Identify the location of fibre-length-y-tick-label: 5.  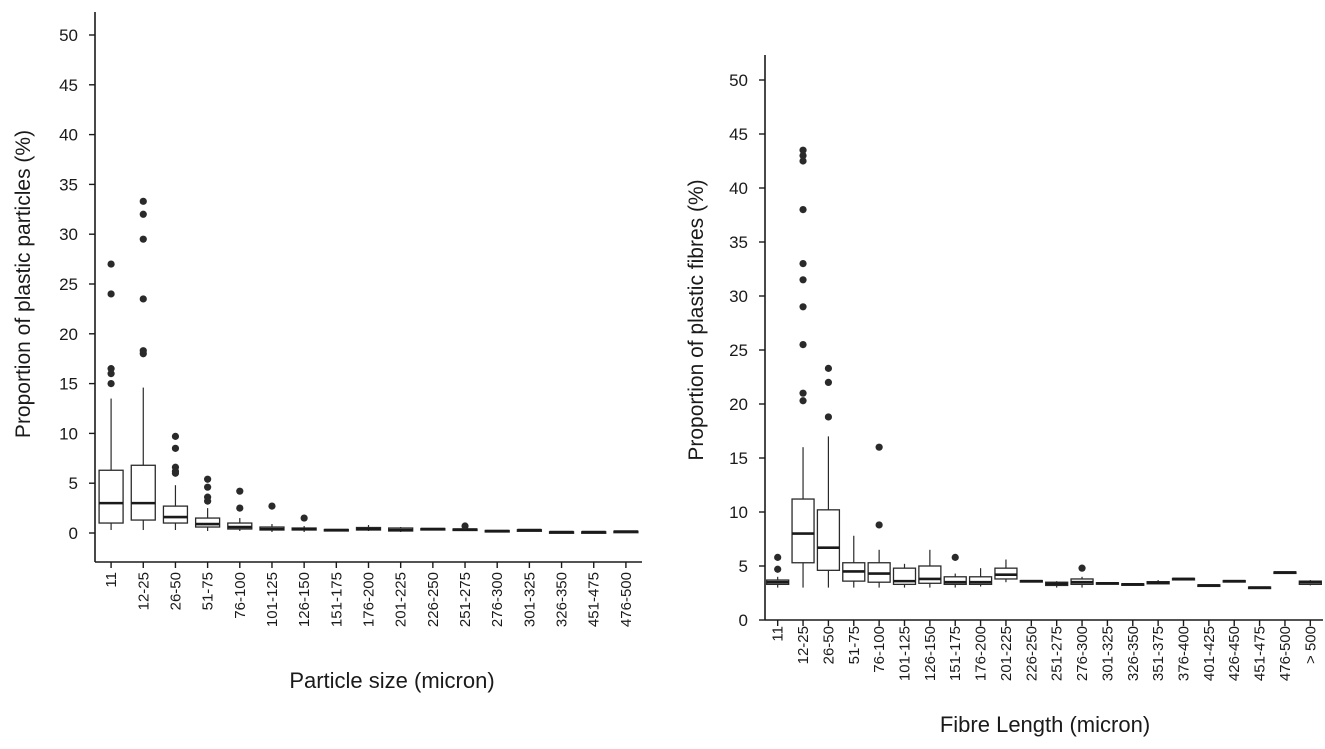
(743, 566).